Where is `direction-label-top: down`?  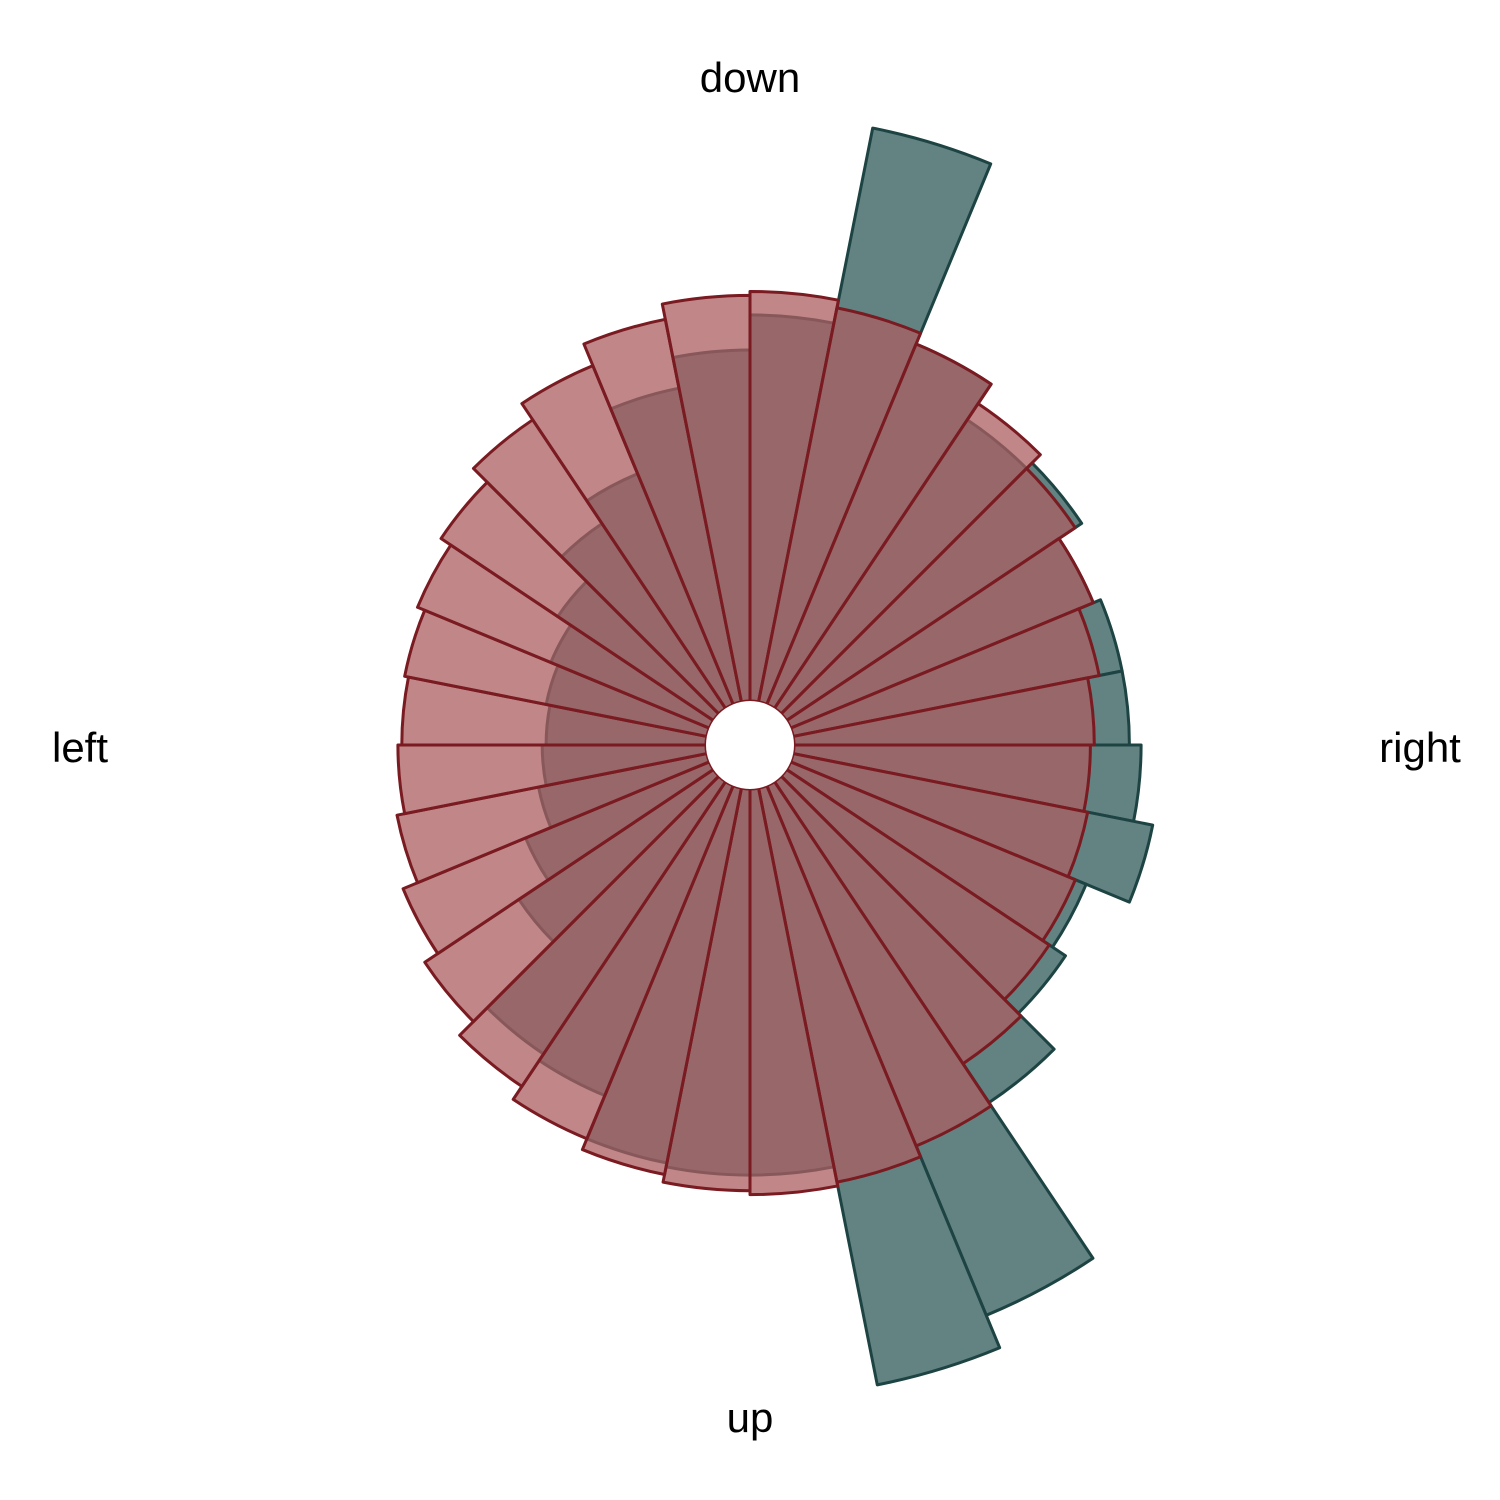 direction-label-top: down is located at coordinates (750, 77).